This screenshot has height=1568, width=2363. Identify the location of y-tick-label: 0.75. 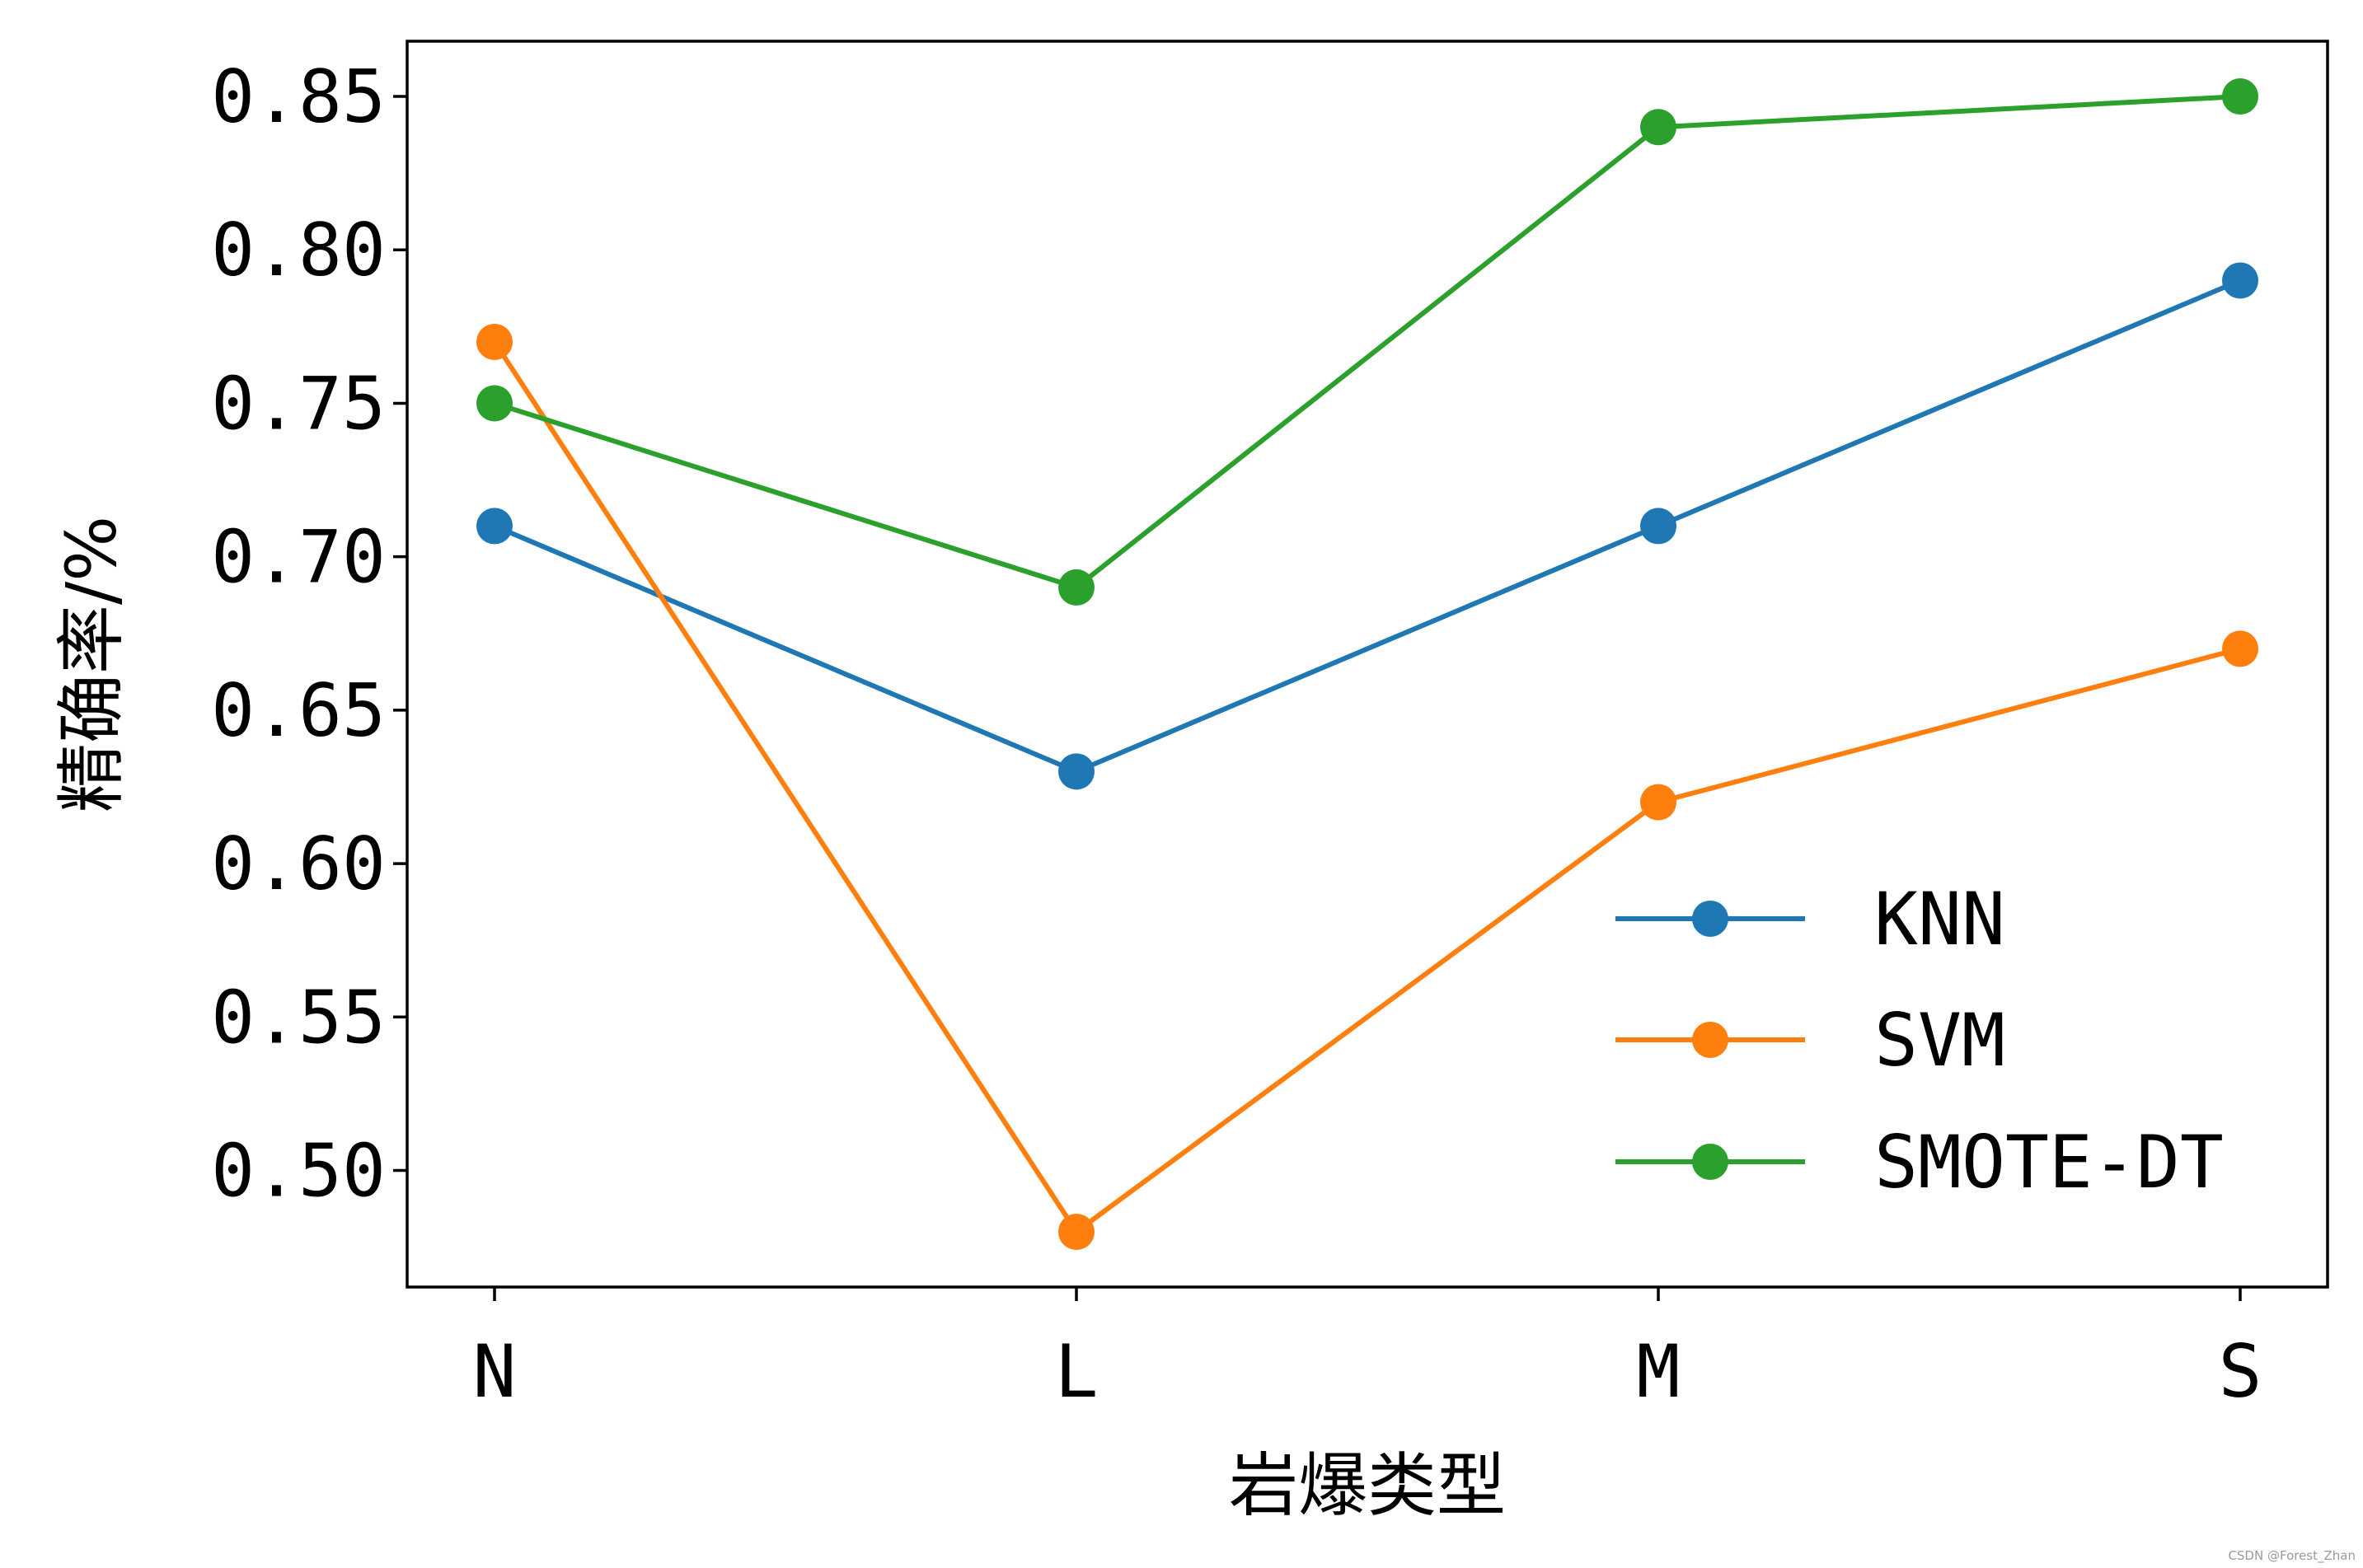
(298, 404).